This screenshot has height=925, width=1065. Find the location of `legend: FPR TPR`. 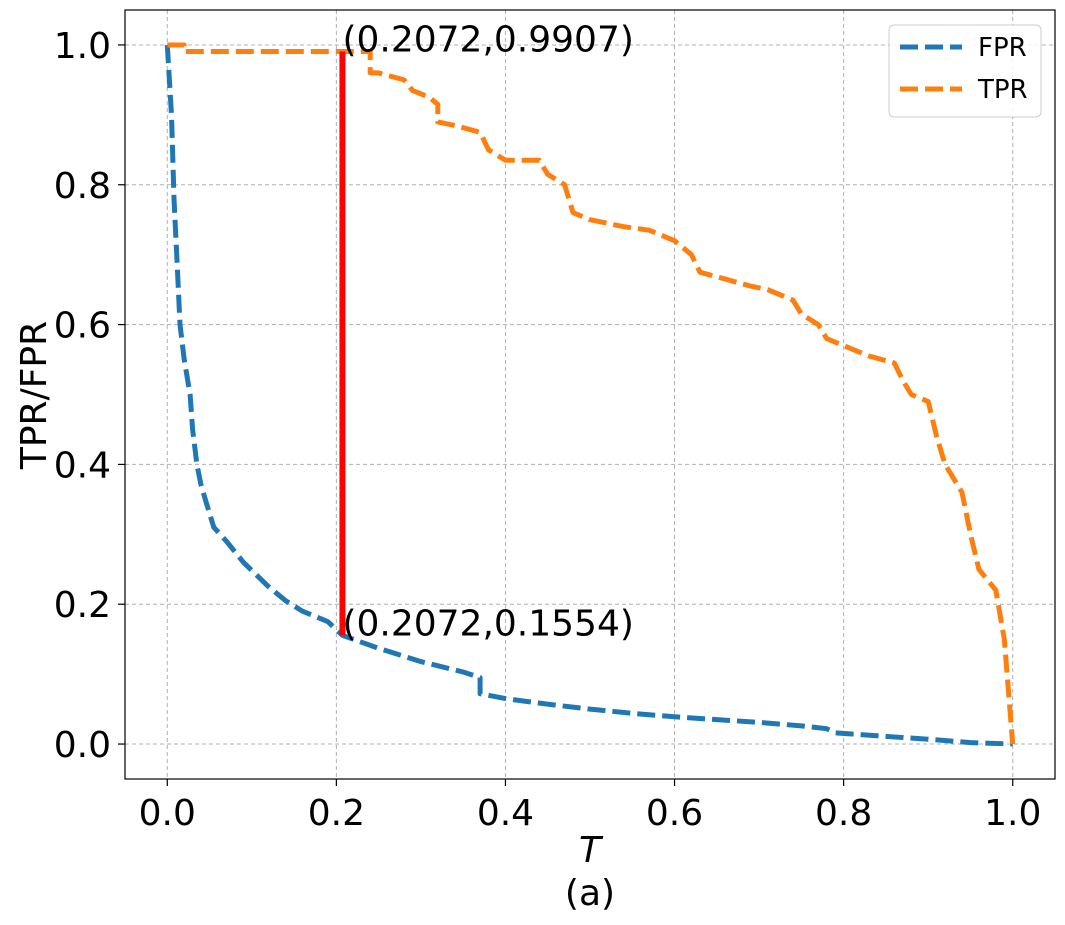

legend: FPR TPR is located at coordinates (965, 71).